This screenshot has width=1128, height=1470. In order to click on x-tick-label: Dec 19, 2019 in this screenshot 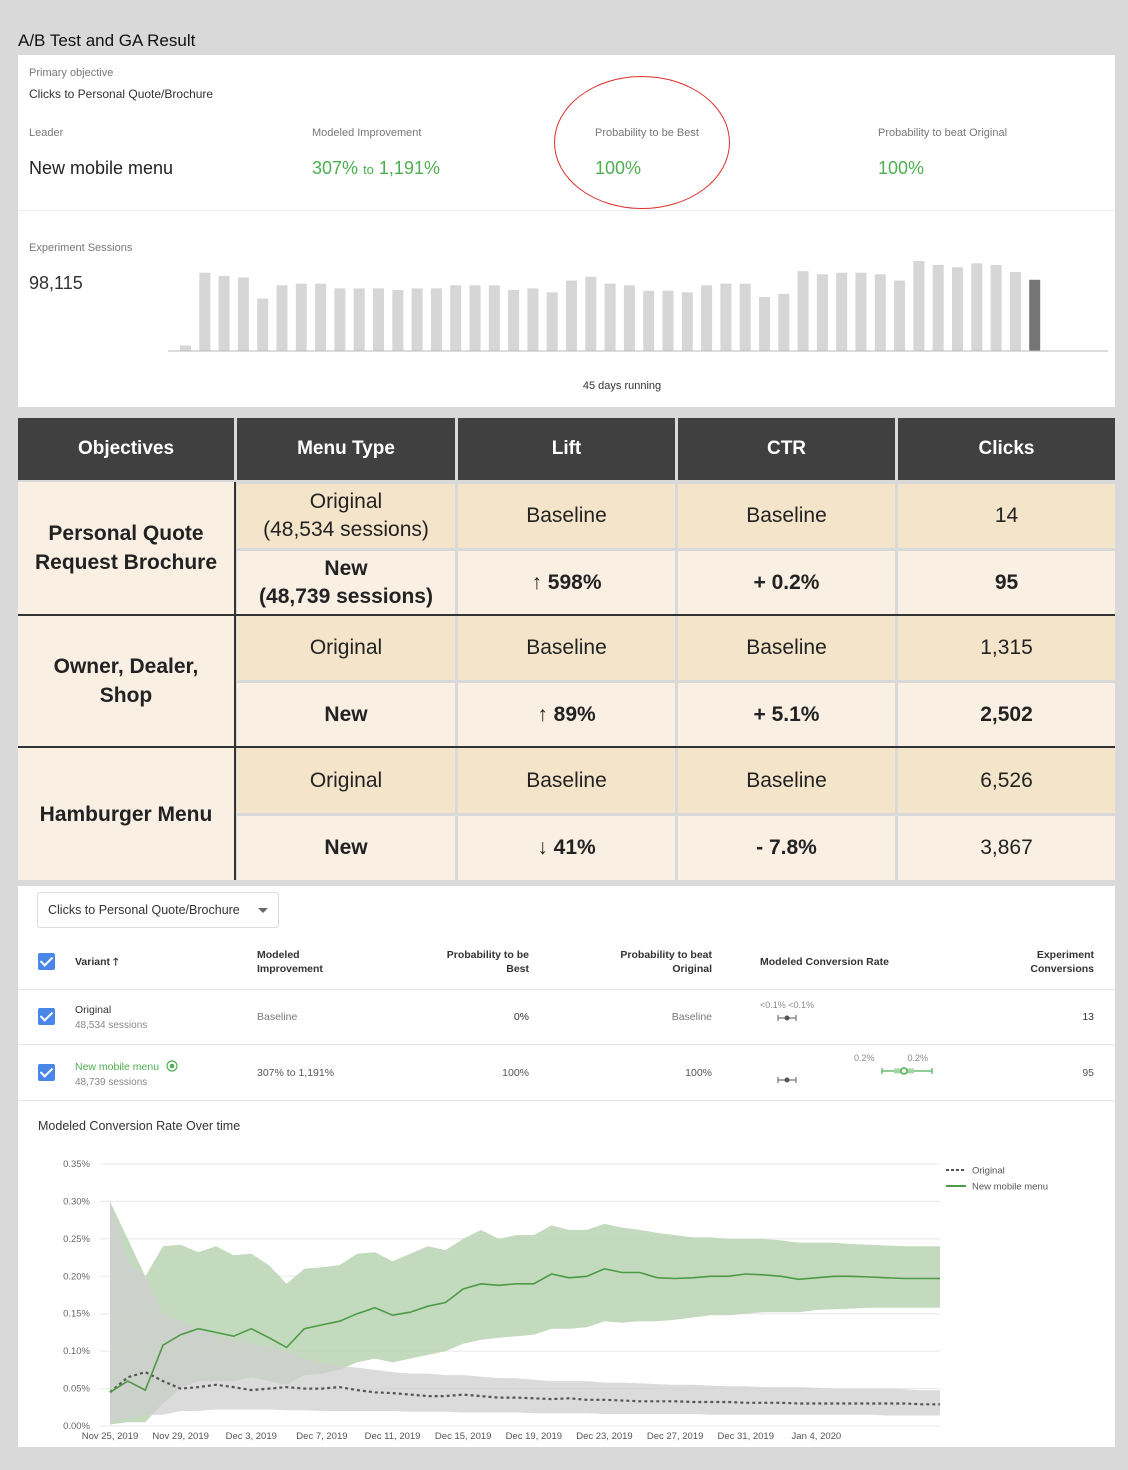, I will do `click(534, 1436)`.